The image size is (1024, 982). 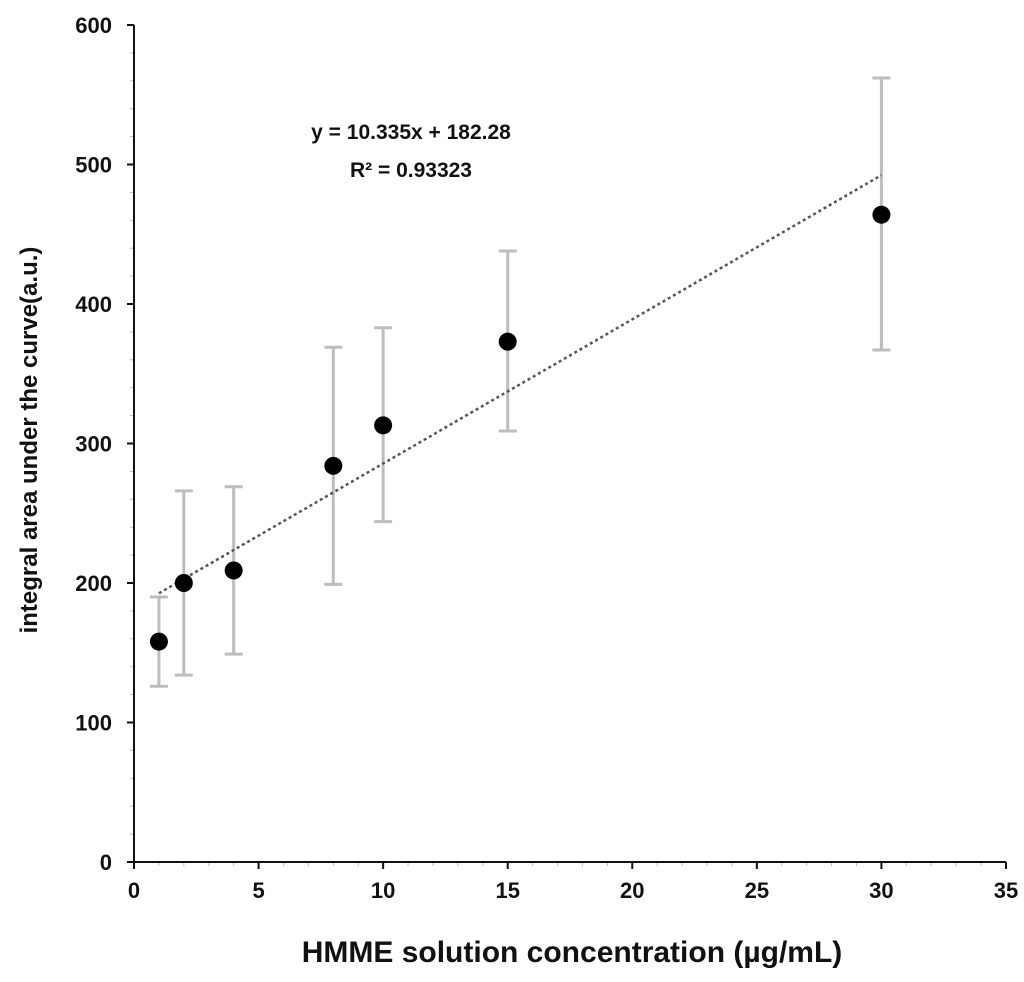 I want to click on x-tick-label: 35, so click(x=1006, y=890).